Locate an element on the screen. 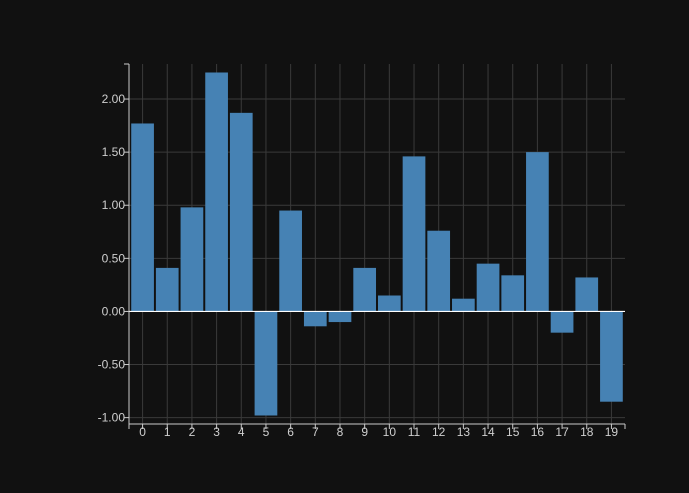 This screenshot has width=689, height=493. x-tick-label: 19 is located at coordinates (612, 432).